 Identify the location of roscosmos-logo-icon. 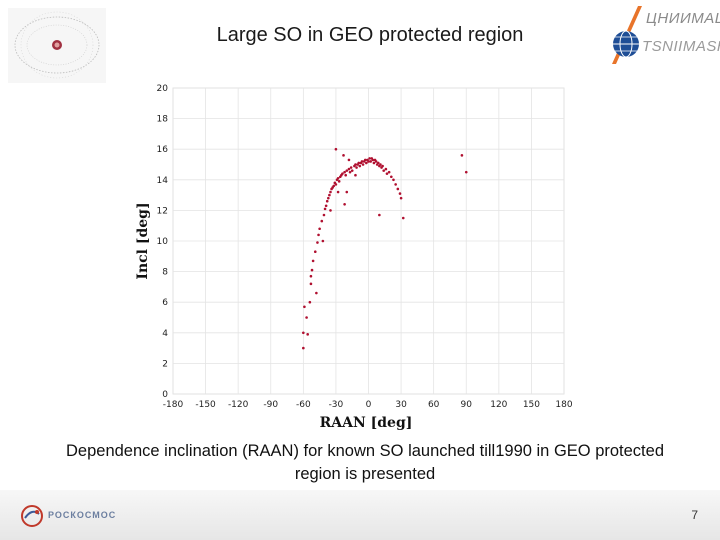
(32, 516).